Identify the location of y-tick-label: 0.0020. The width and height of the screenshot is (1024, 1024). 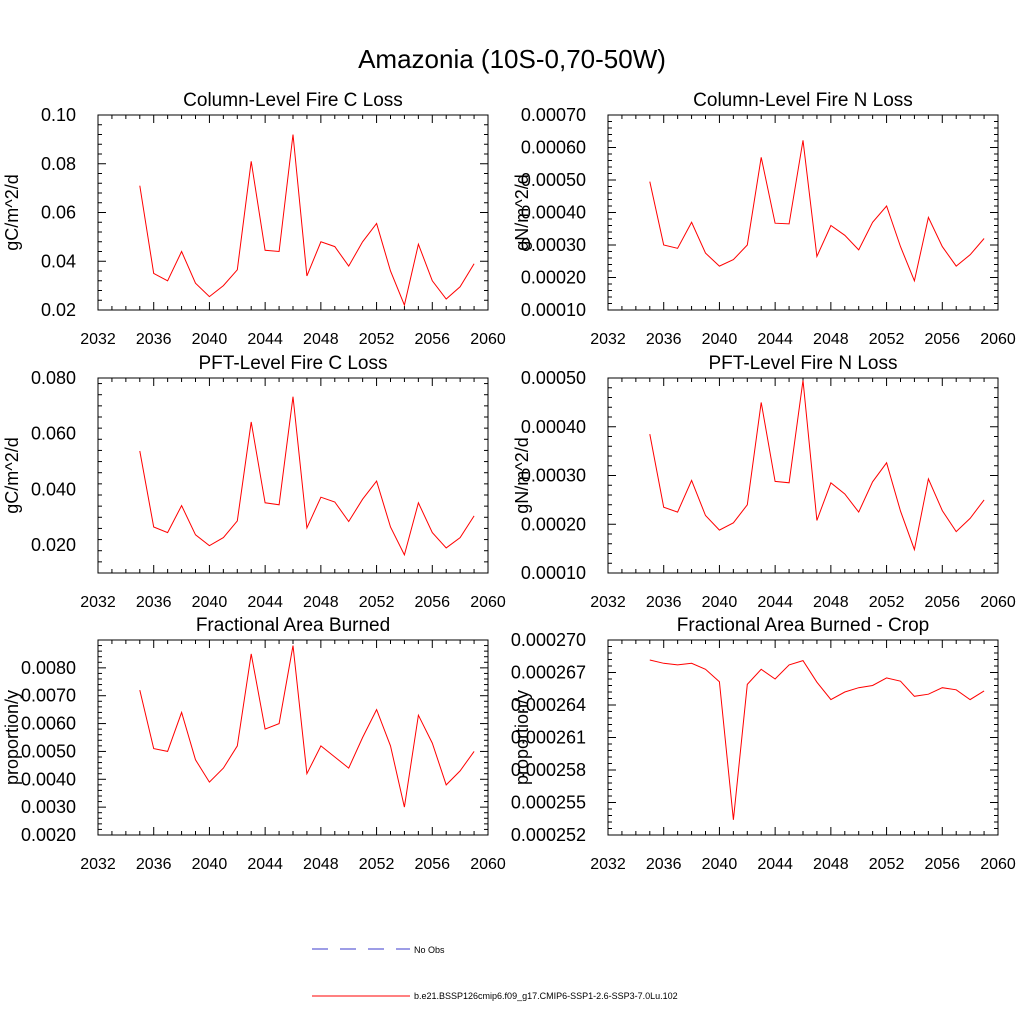
(48, 835).